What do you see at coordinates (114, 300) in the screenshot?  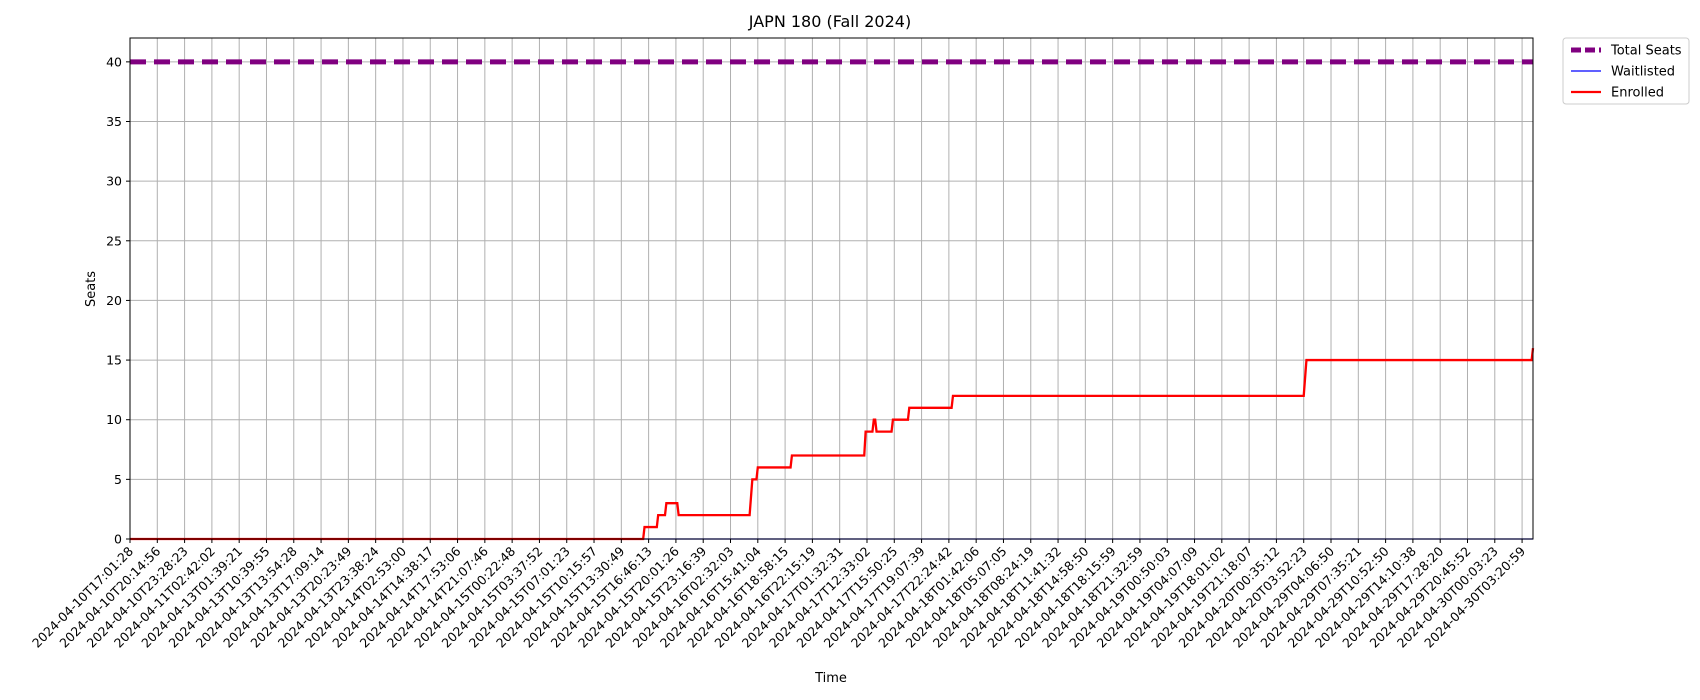 I see `y-tick-label: 20` at bounding box center [114, 300].